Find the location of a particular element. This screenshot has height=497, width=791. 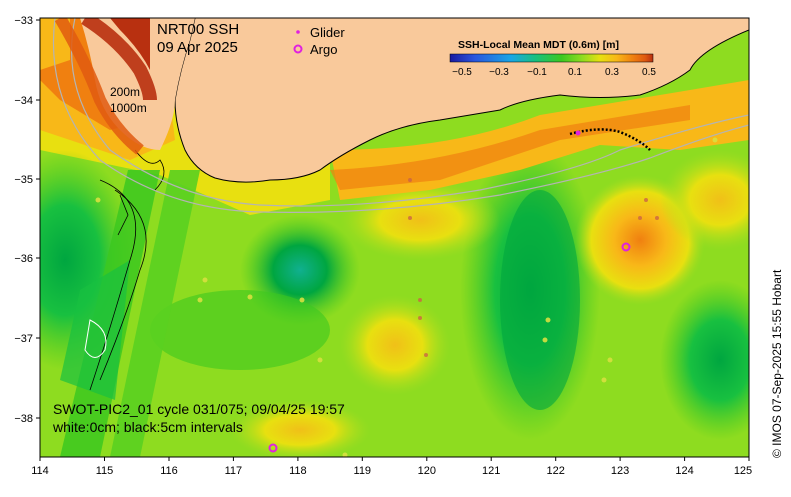

x-tick-label: 122 is located at coordinates (556, 471).